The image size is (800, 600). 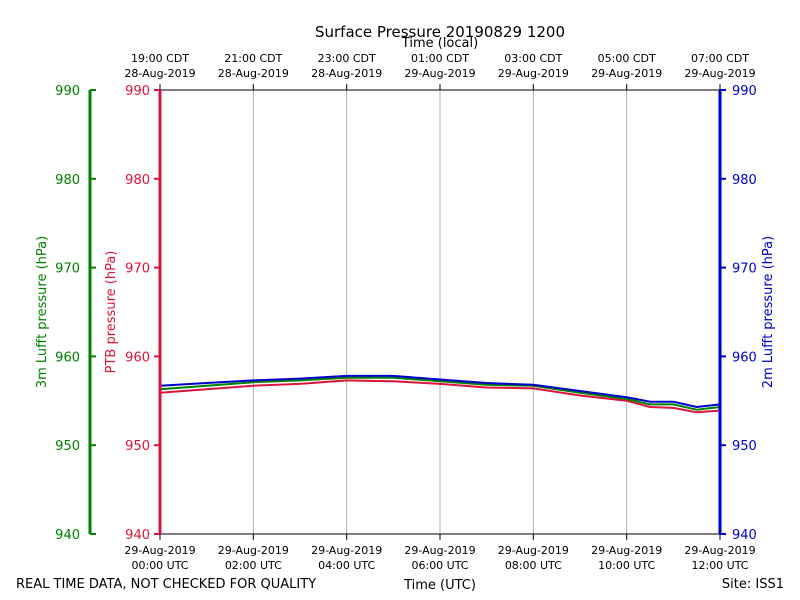 I want to click on x-tick-label-bottom-time: 10:00 UTC, so click(x=626, y=565).